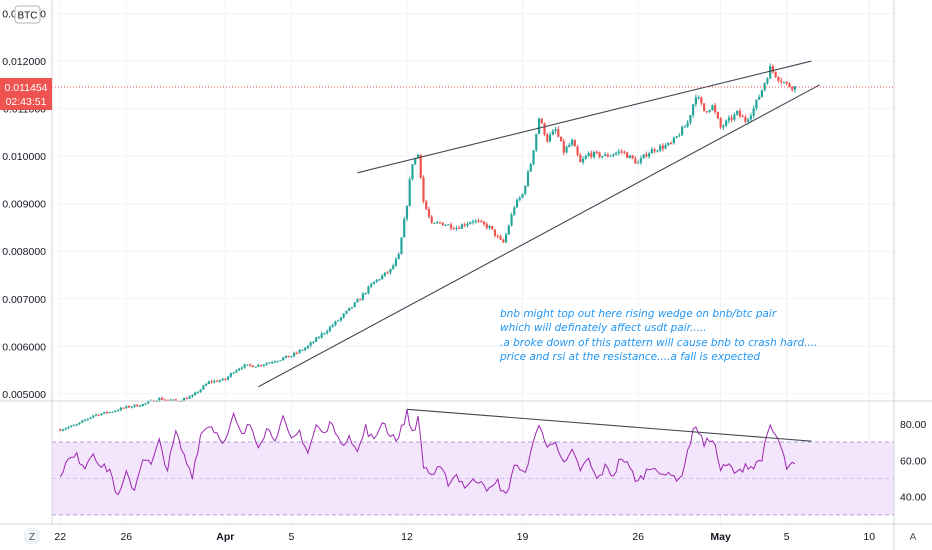 This screenshot has width=932, height=550. What do you see at coordinates (913, 537) in the screenshot?
I see `auto-scale-button: A` at bounding box center [913, 537].